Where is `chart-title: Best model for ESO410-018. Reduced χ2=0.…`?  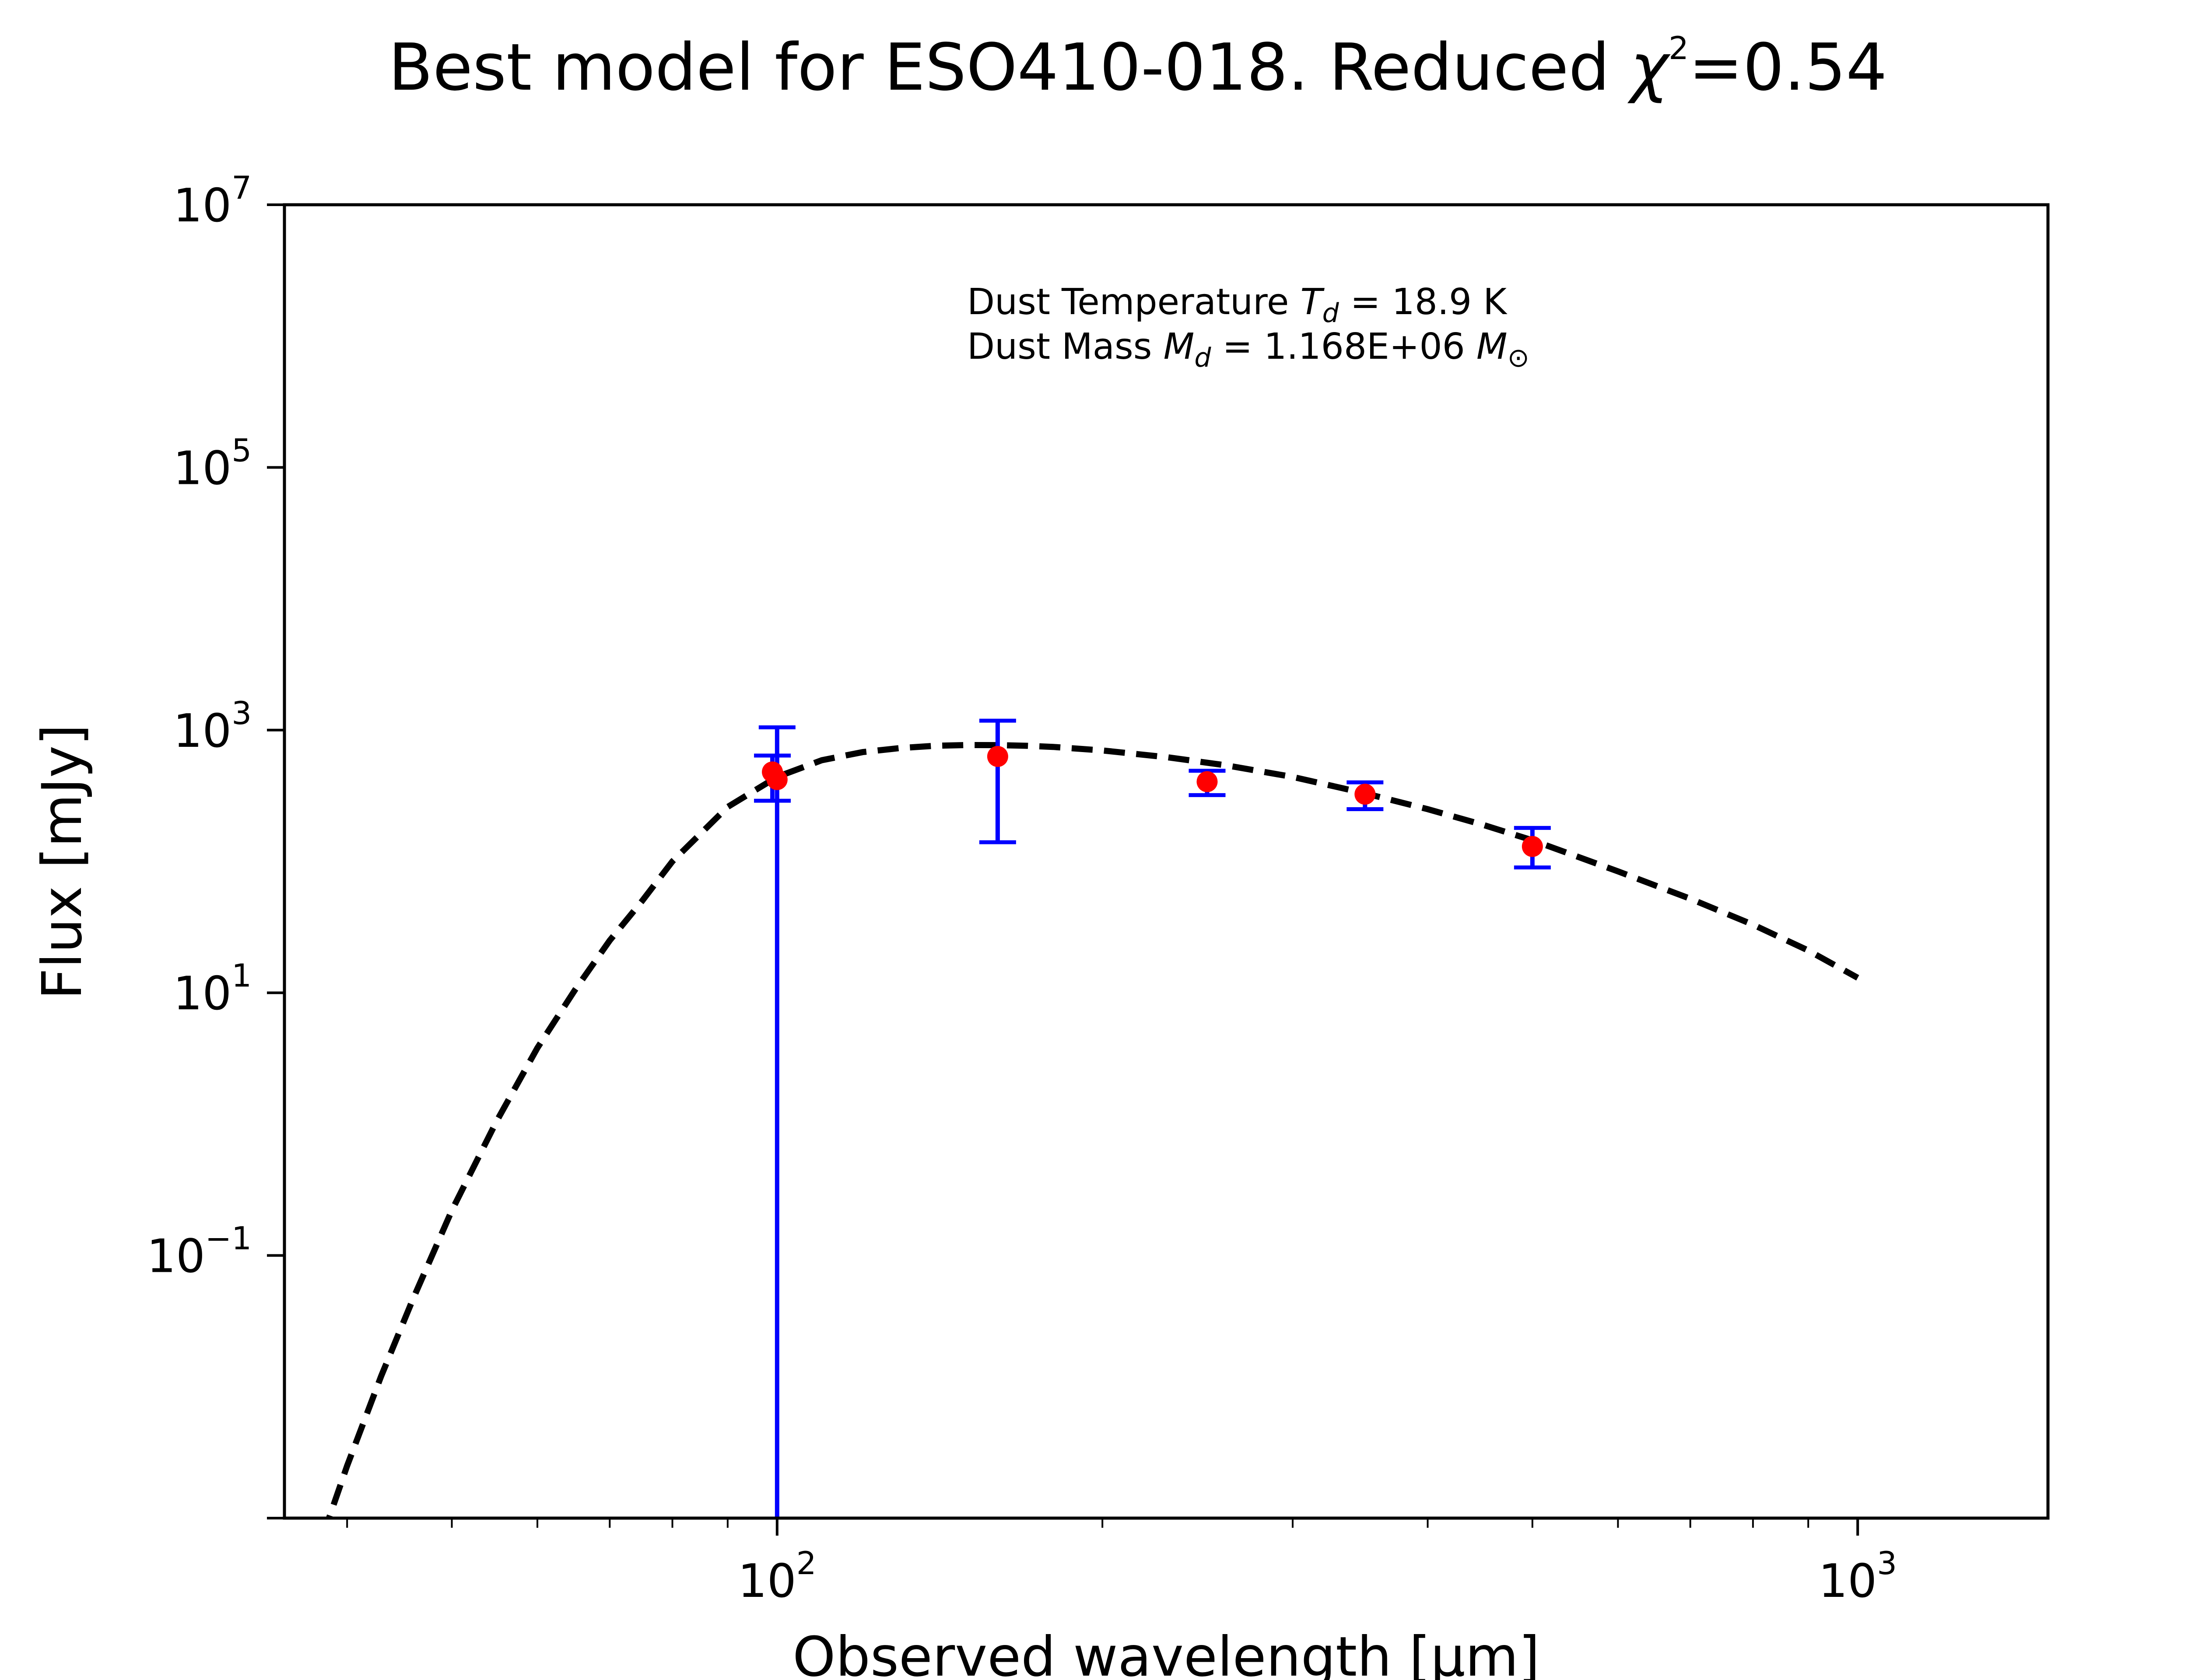
chart-title: Best model for ESO410-018. Reduced χ2=0.… is located at coordinates (1138, 67).